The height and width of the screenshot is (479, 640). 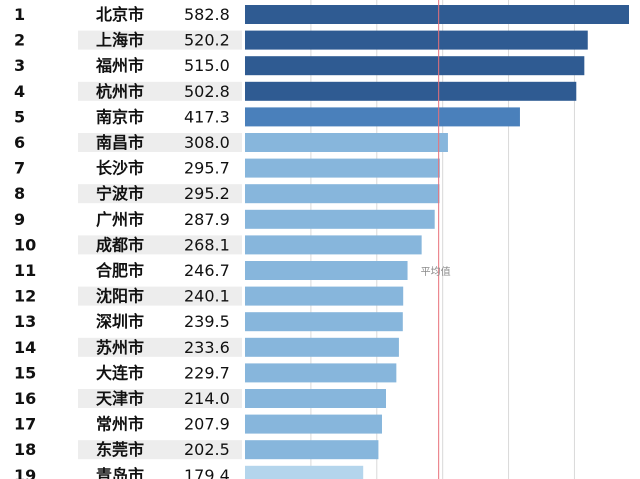 What do you see at coordinates (207, 142) in the screenshot?
I see `value-label: 308.0` at bounding box center [207, 142].